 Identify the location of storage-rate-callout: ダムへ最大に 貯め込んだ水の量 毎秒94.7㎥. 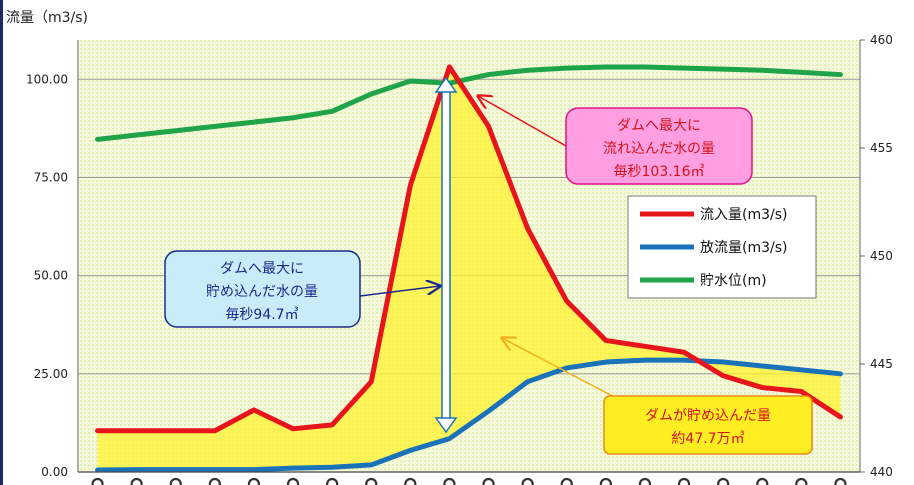
(262, 289).